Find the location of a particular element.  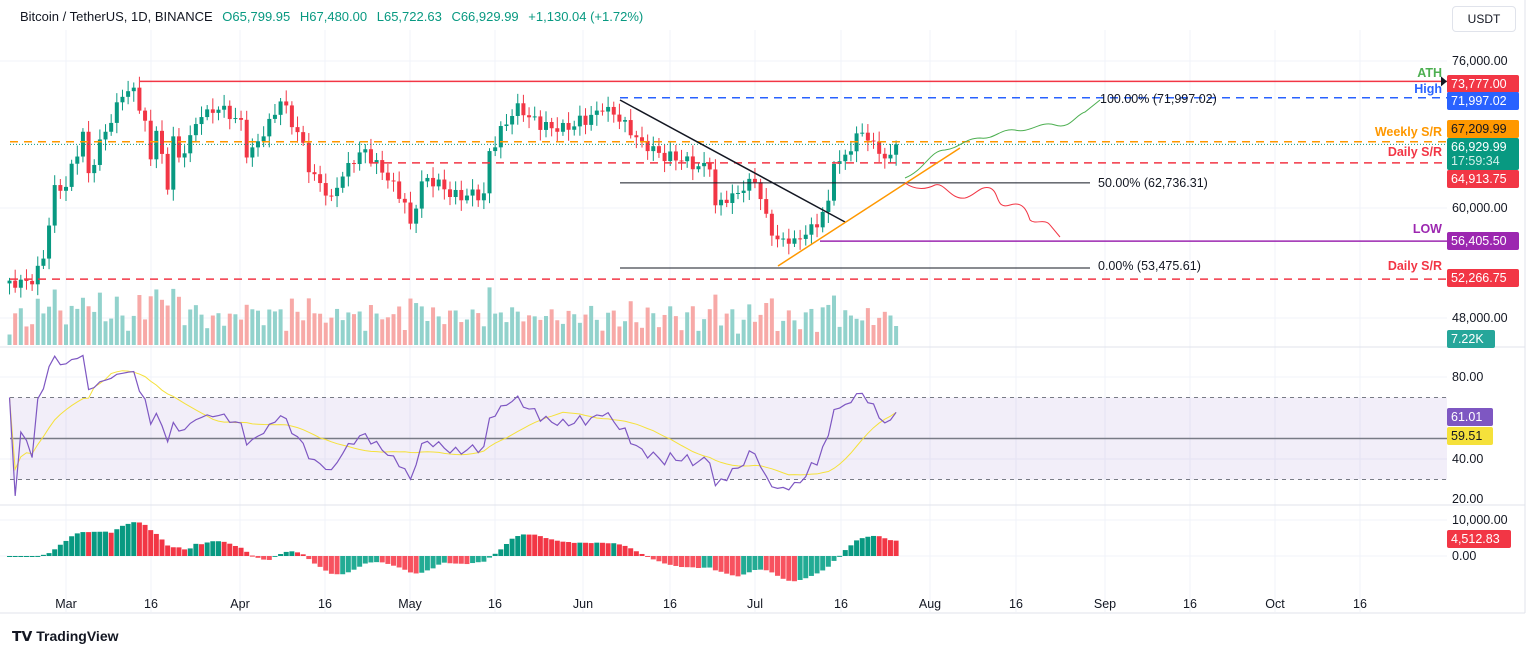

low-price-tag: 56,405.50 is located at coordinates (1483, 241).